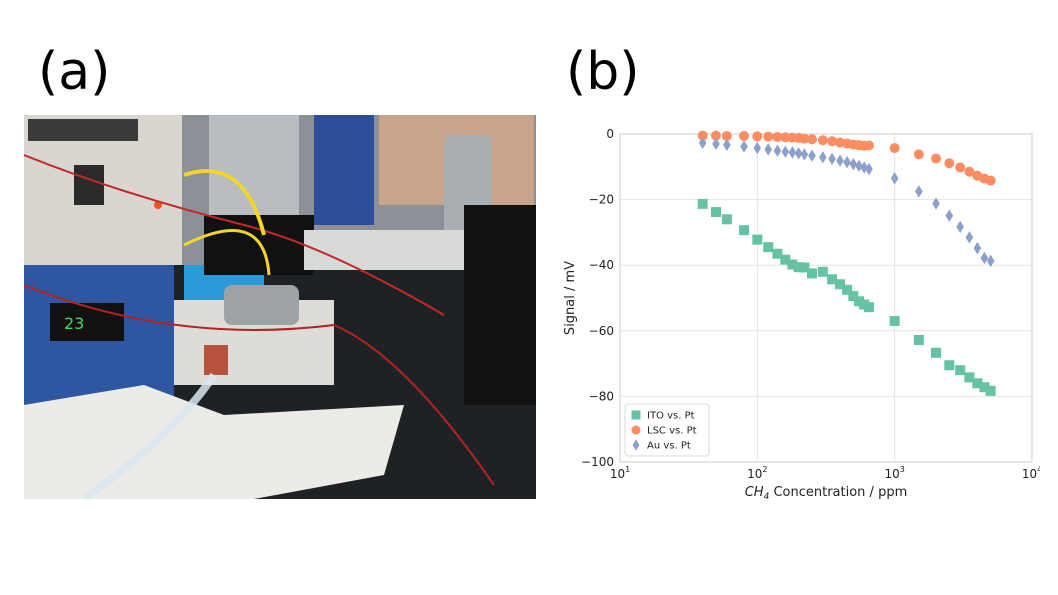 This screenshot has width=1058, height=595. I want to click on legend-box, so click(667, 430).